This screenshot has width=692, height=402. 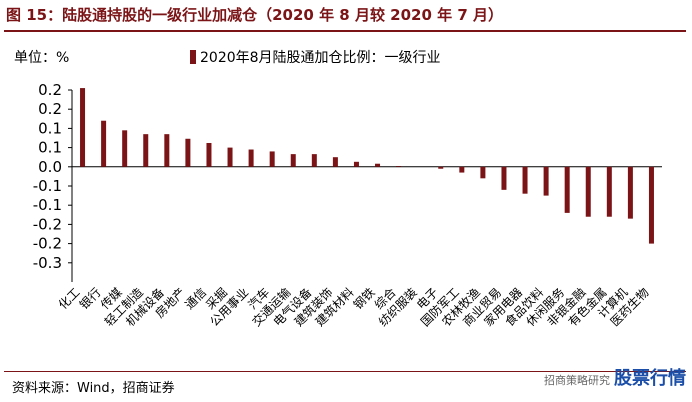 I want to click on x-tick-label: 化工, so click(x=69, y=298).